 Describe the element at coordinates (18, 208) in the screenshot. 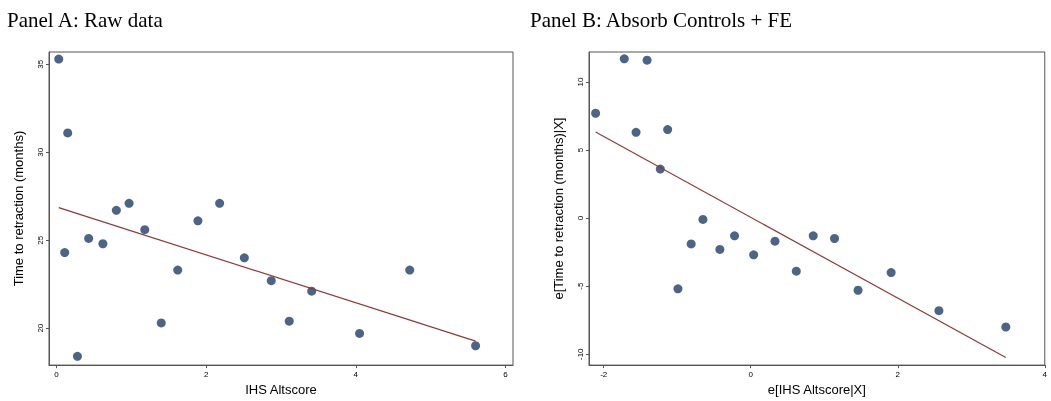

I see `y-axis-title: Time to retraction (months)` at that location.